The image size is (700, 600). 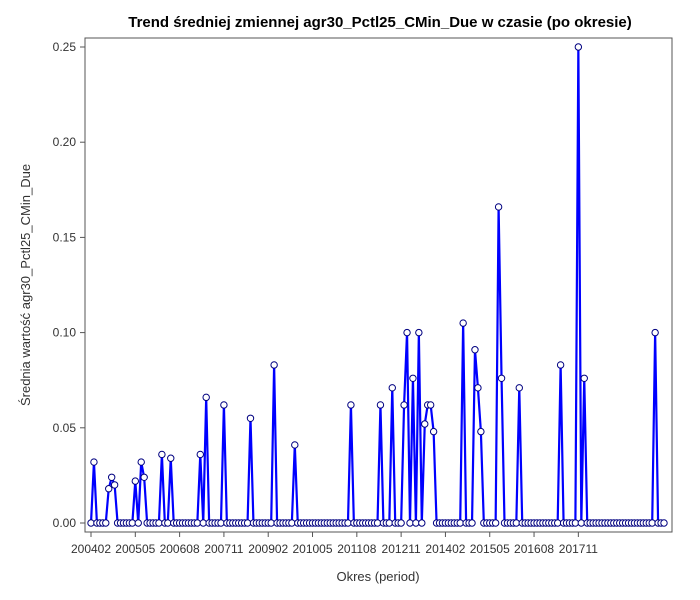 What do you see at coordinates (356, 549) in the screenshot?
I see `x-tick-label: 201108` at bounding box center [356, 549].